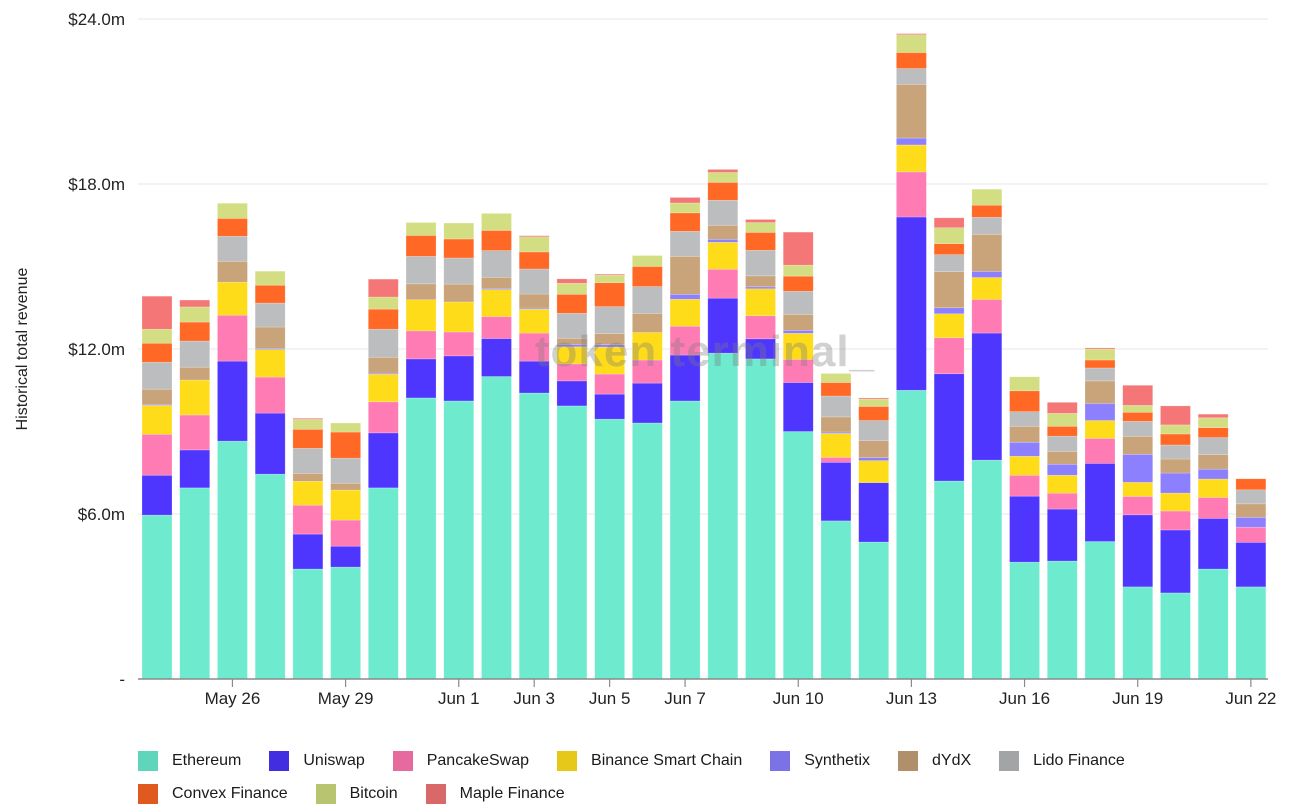 This screenshot has width=1292, height=812. Describe the element at coordinates (460, 760) in the screenshot. I see `legend-item-pancakeswap: PancakeSwap` at that location.